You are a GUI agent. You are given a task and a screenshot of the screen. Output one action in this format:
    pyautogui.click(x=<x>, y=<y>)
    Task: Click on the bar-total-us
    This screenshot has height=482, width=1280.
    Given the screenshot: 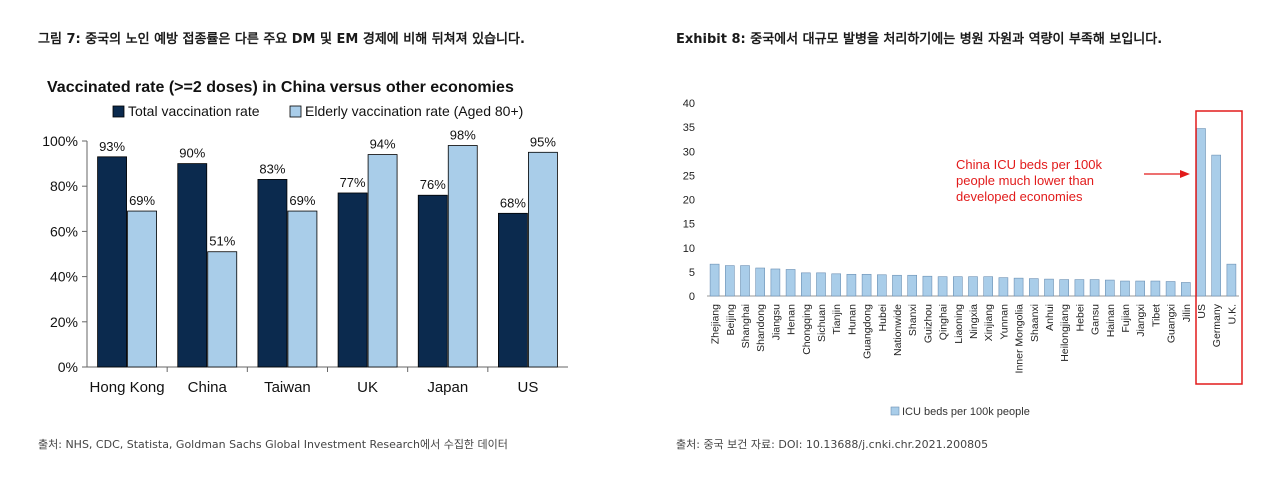 What is the action you would take?
    pyautogui.click(x=513, y=290)
    